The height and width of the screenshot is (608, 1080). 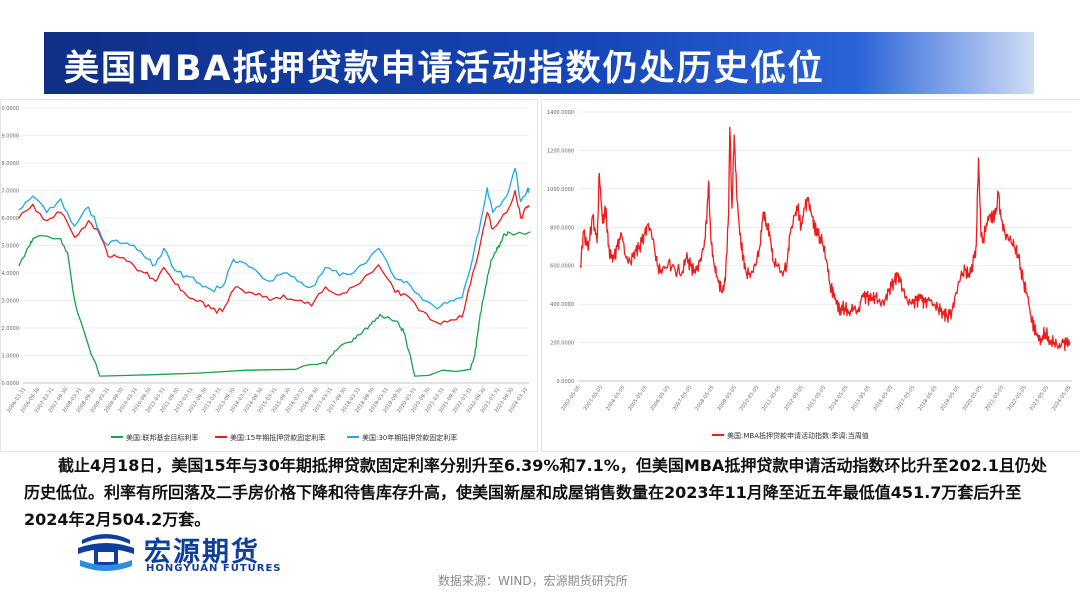 What do you see at coordinates (11, 357) in the screenshot?
I see `y-tick-label: 1.0000` at bounding box center [11, 357].